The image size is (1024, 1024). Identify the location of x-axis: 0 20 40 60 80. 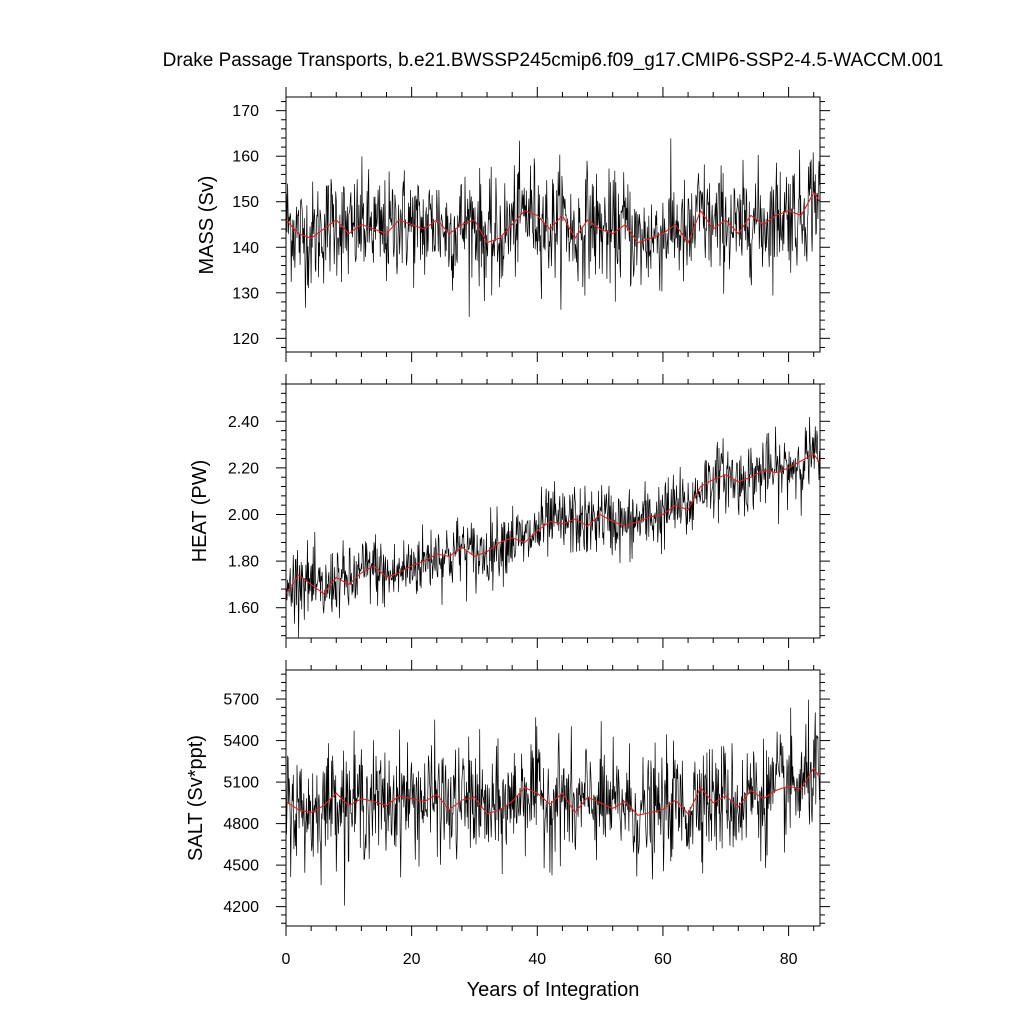
(540, 959).